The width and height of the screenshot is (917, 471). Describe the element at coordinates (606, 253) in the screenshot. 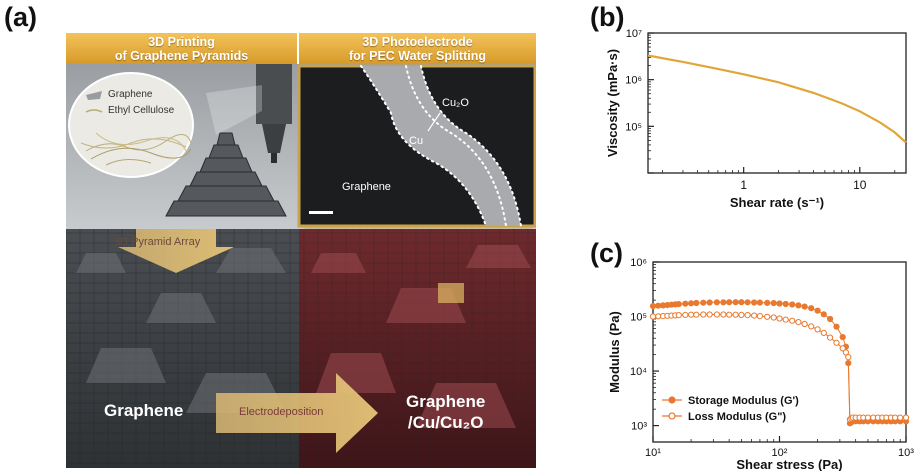

I see `panel-label-c: (c)` at that location.